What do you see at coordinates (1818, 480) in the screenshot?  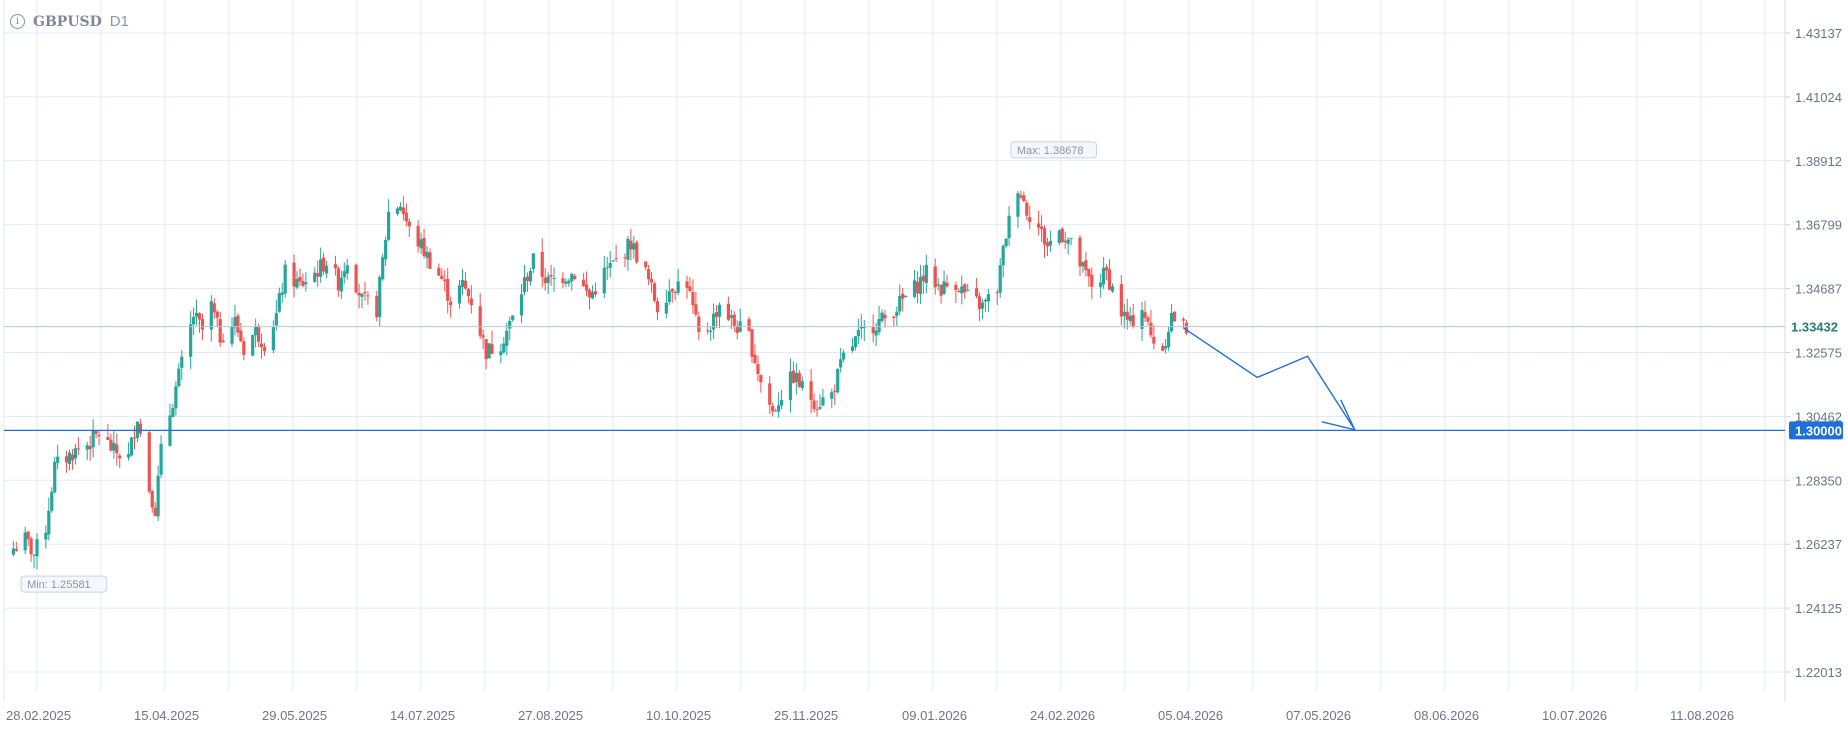 I see `y-tick-label: 1.28350` at bounding box center [1818, 480].